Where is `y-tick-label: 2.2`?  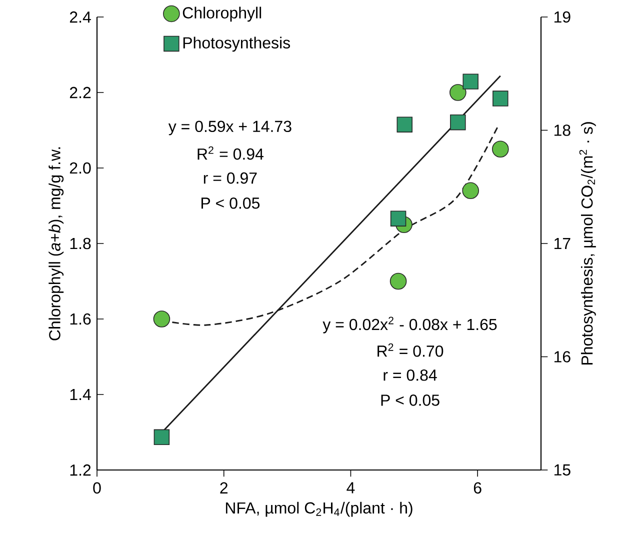 y-tick-label: 2.2 is located at coordinates (80, 92).